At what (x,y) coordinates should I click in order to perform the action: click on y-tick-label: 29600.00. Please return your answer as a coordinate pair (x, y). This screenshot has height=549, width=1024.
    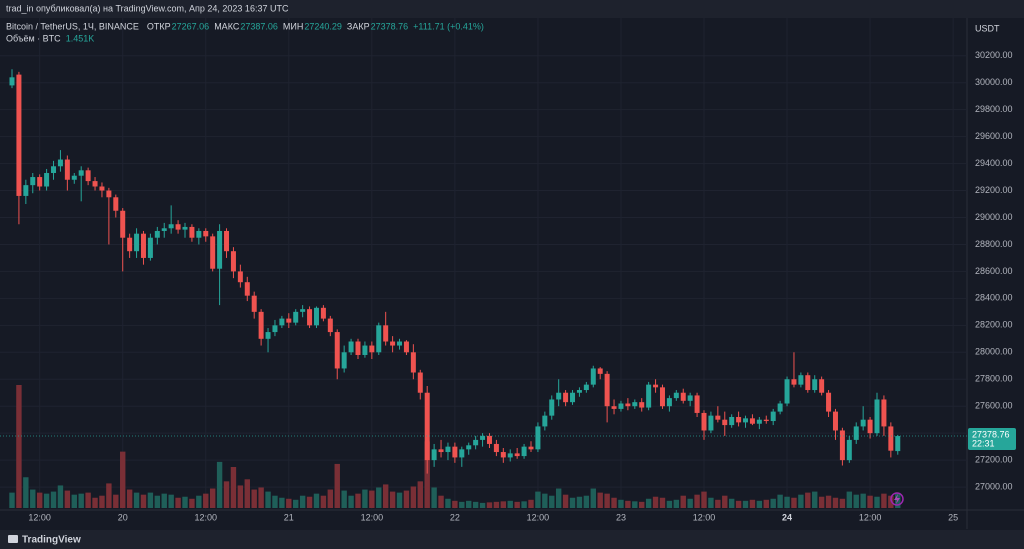
    Looking at the image, I should click on (994, 136).